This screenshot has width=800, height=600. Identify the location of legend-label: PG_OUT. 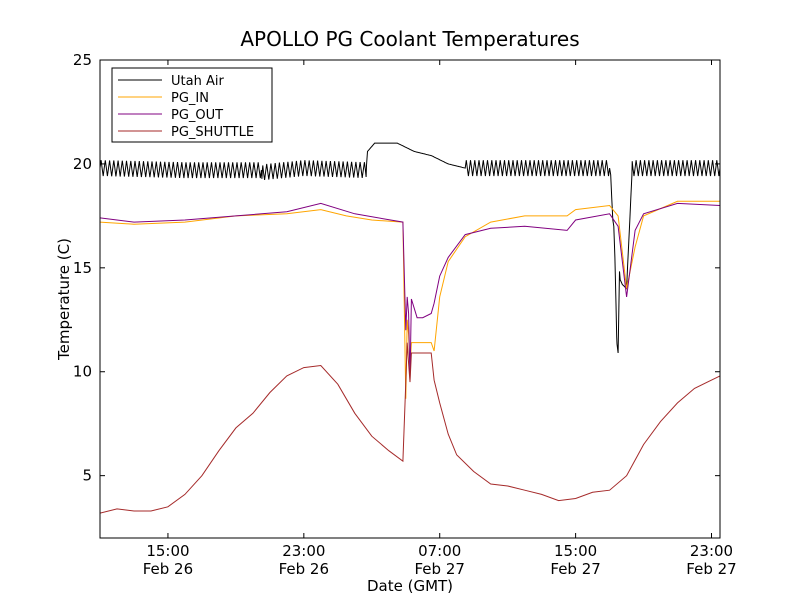
(197, 115).